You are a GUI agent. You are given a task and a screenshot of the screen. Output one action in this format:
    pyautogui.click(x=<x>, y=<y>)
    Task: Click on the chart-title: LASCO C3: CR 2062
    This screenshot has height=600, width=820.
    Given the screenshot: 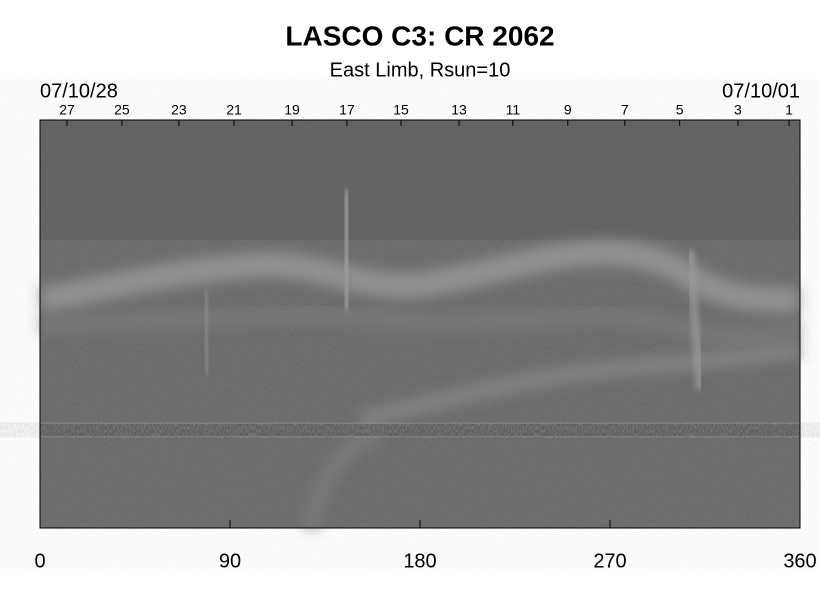 What is the action you would take?
    pyautogui.click(x=419, y=35)
    